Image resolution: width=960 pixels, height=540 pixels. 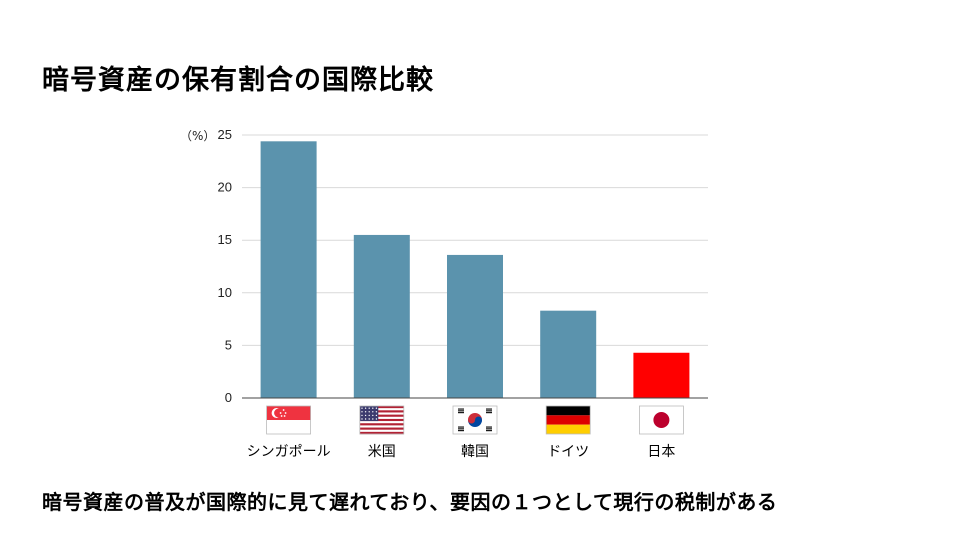 What do you see at coordinates (225, 292) in the screenshot?
I see `y-tick-label: 10` at bounding box center [225, 292].